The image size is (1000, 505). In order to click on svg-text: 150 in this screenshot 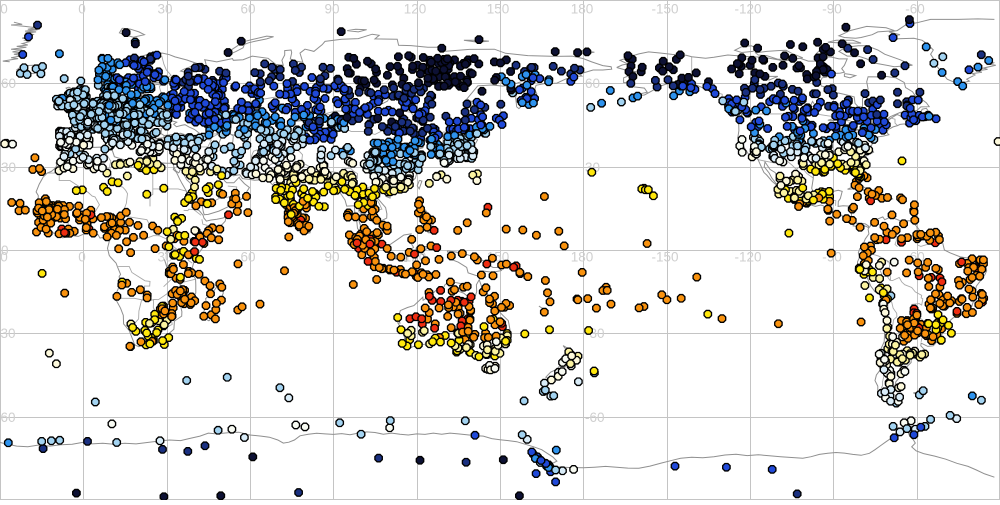, I will do `click(498, 9)`.